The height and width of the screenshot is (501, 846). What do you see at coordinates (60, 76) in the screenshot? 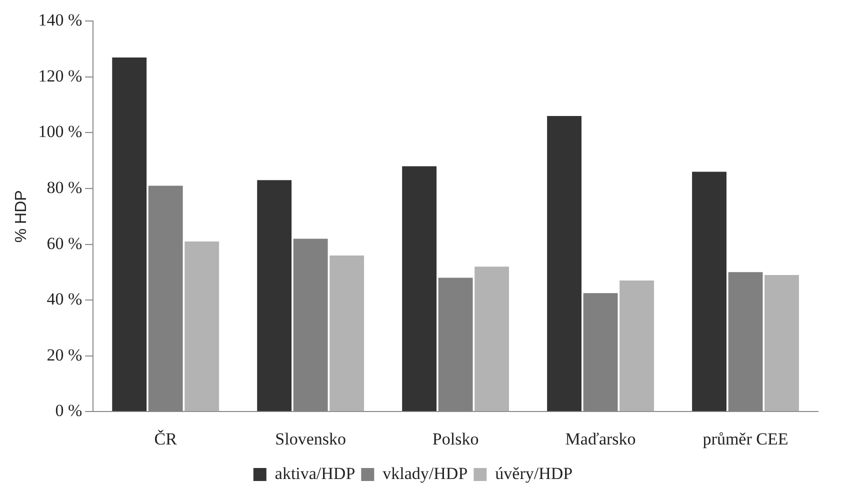
I see `y-tick-label: 120 %` at bounding box center [60, 76].